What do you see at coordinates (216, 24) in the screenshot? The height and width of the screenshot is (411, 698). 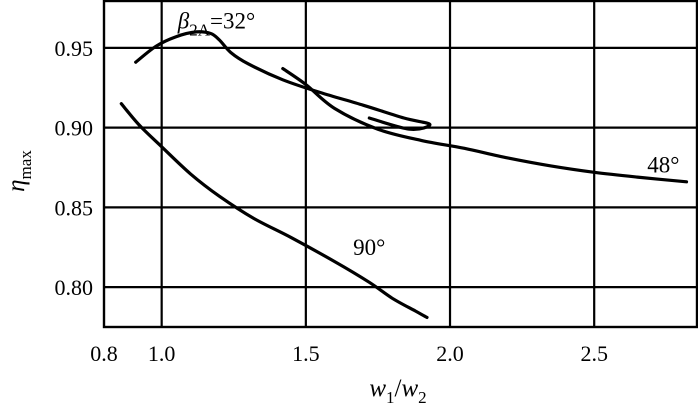 I see `series-label-32-degrees: β2A=32°` at bounding box center [216, 24].